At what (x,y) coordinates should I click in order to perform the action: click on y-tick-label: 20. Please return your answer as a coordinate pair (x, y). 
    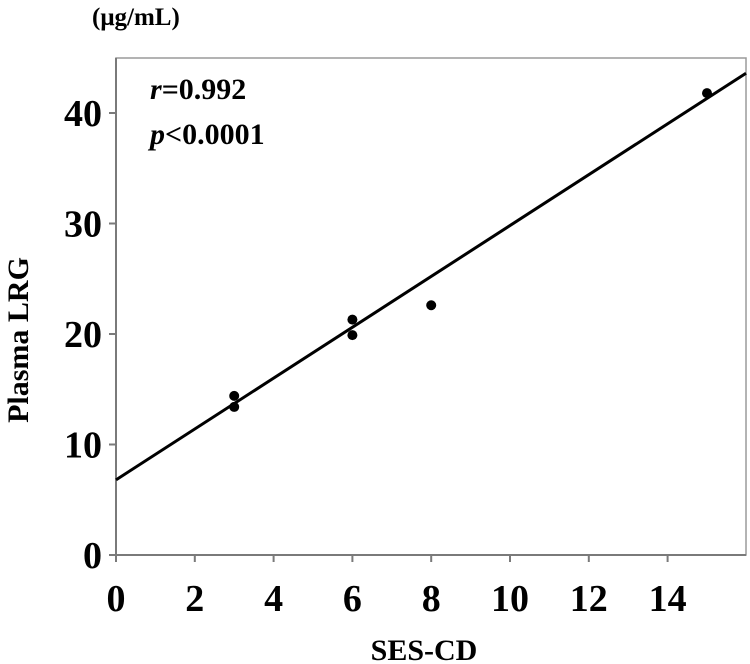
    Looking at the image, I should click on (83, 335).